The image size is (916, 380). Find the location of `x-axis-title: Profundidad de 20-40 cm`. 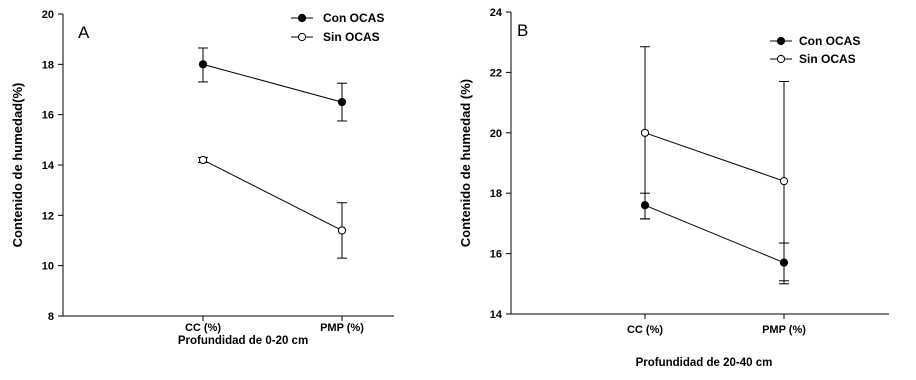

x-axis-title: Profundidad de 20-40 cm is located at coordinates (704, 363).